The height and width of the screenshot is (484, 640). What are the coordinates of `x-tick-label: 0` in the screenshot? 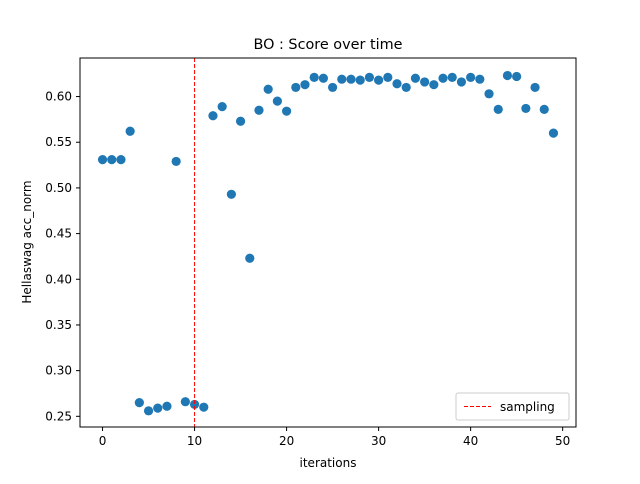 It's located at (103, 441).